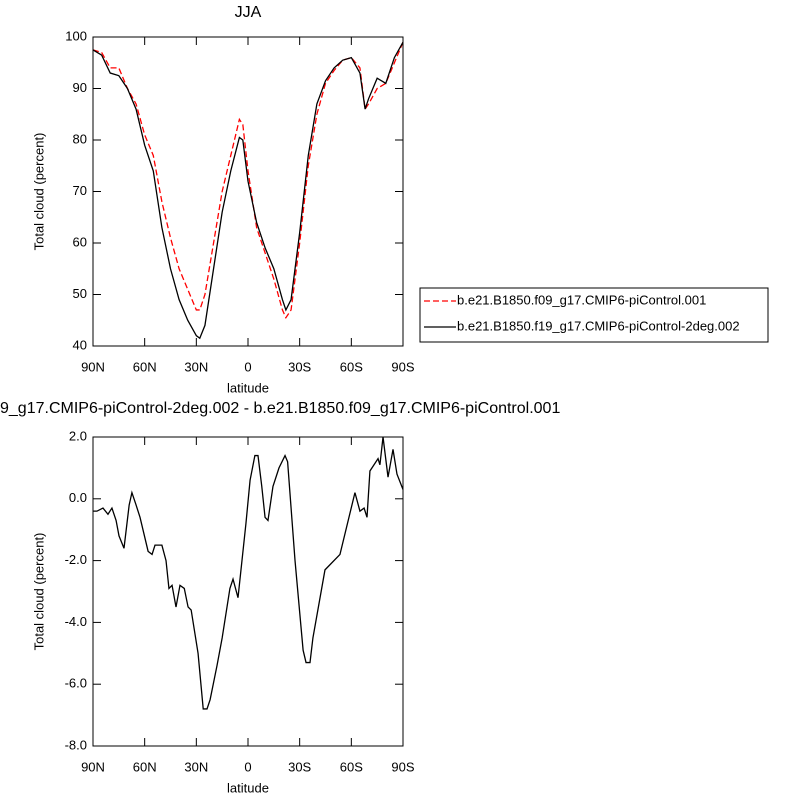  I want to click on chart-title: JJA, so click(248, 12).